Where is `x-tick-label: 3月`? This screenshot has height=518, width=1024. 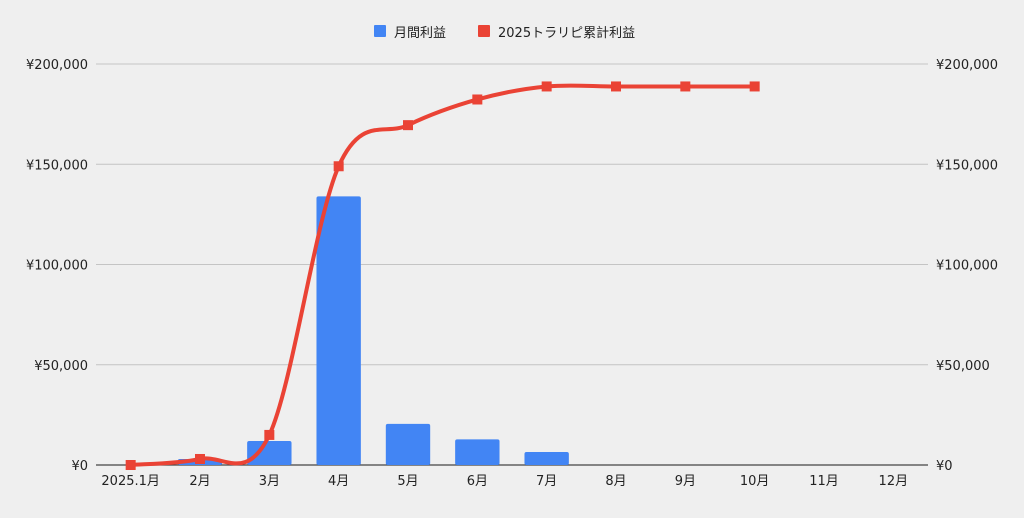 x-tick-label: 3月 is located at coordinates (269, 481).